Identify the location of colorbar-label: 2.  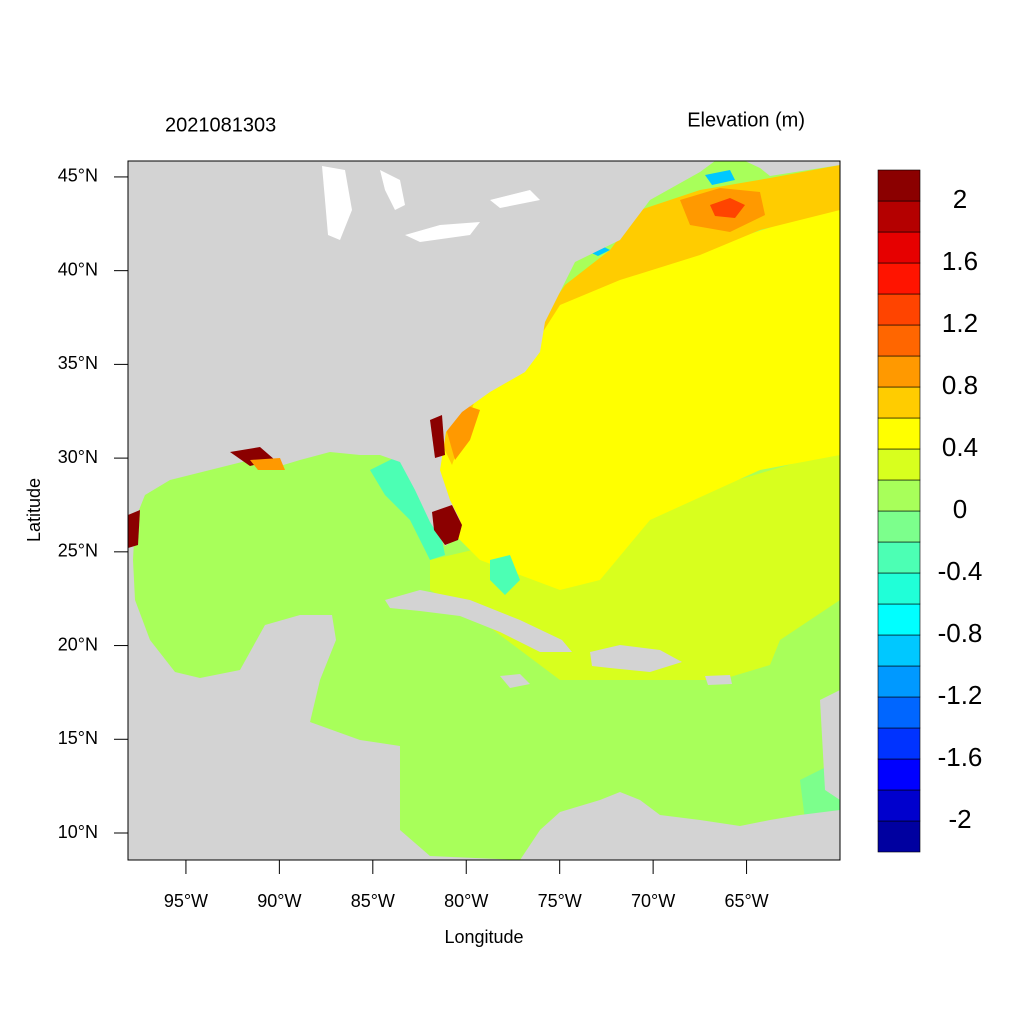
(960, 199).